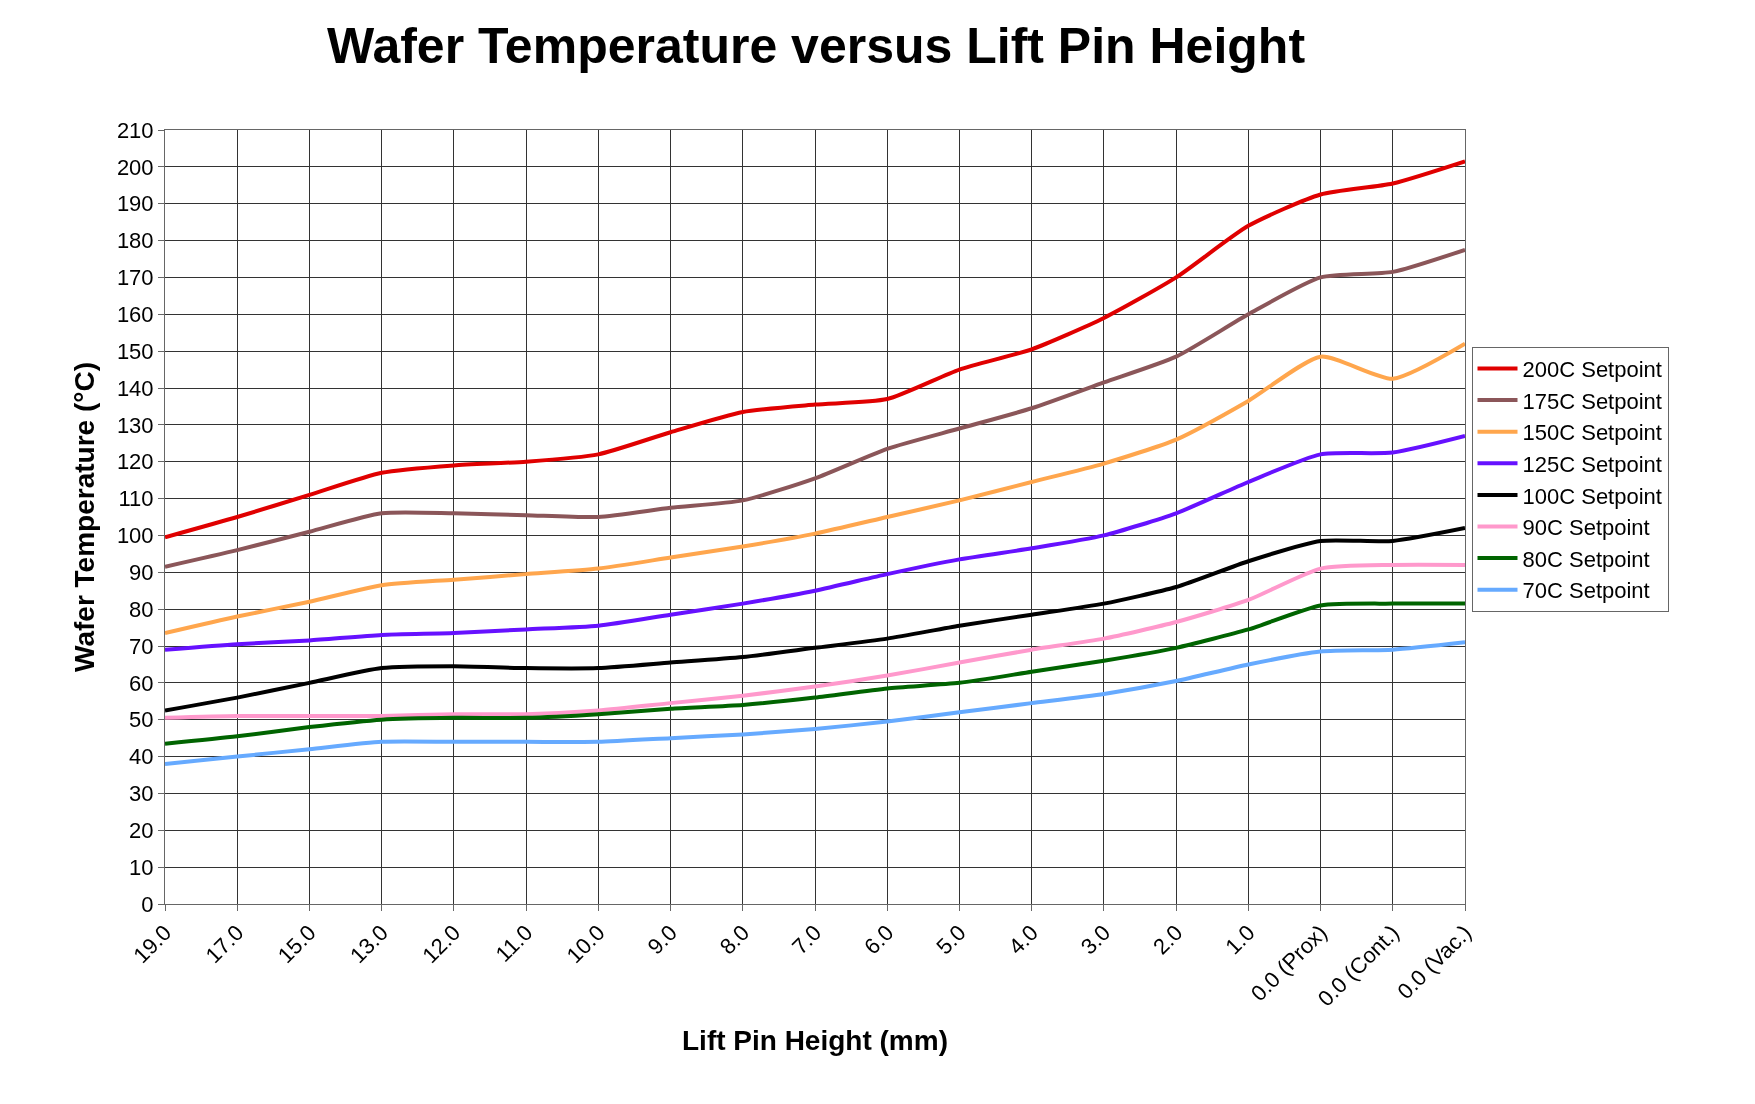 The width and height of the screenshot is (1755, 1104). Describe the element at coordinates (1586, 591) in the screenshot. I see `legend-label: 70C Setpoint` at that location.